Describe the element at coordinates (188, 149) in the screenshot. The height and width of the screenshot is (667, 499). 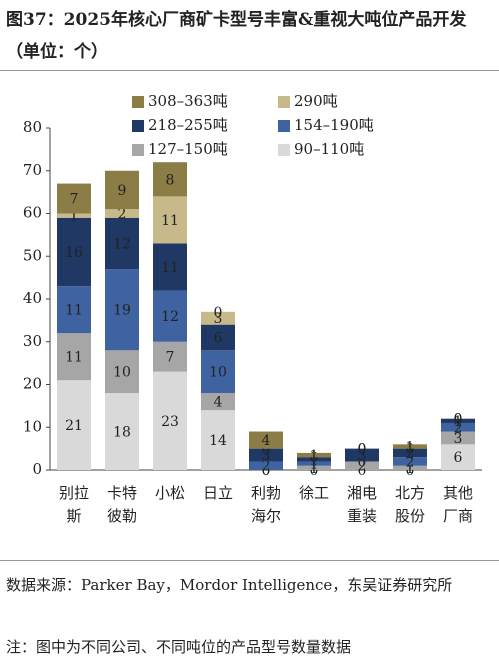
I see `legend-label: 127–150吨` at that location.